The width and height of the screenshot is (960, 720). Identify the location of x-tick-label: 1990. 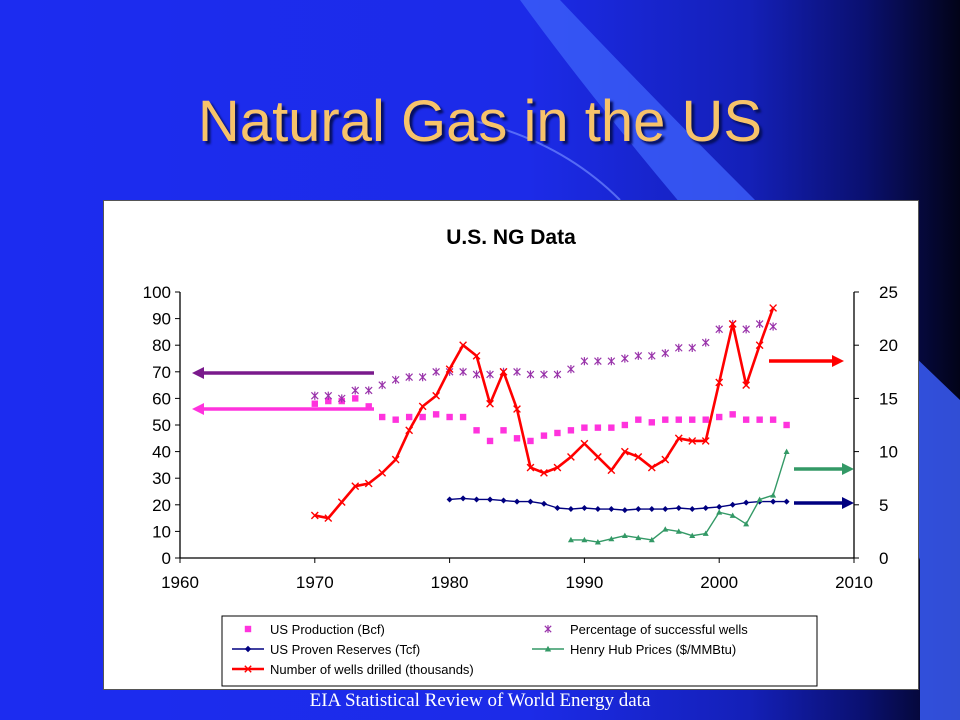
(584, 582).